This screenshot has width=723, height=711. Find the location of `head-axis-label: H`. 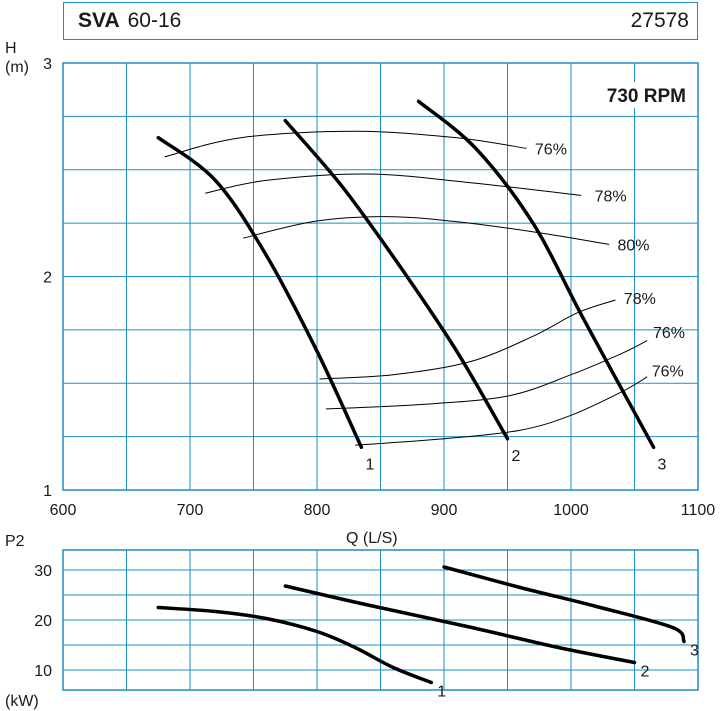

head-axis-label: H is located at coordinates (11, 48).